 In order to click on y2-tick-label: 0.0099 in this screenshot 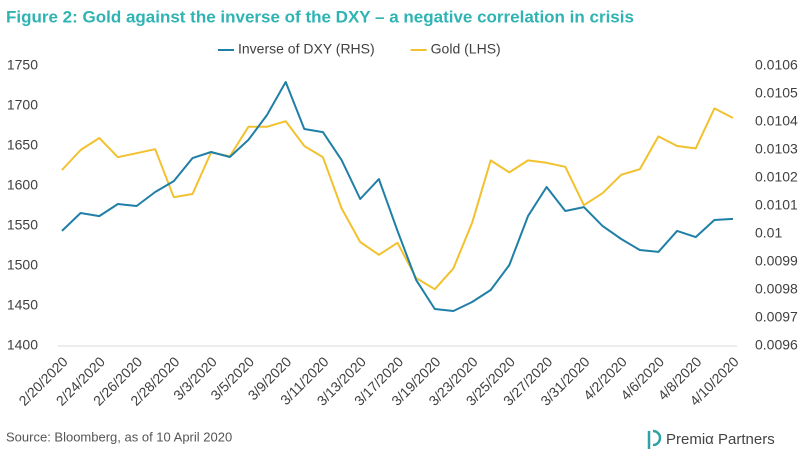, I will do `click(776, 261)`.